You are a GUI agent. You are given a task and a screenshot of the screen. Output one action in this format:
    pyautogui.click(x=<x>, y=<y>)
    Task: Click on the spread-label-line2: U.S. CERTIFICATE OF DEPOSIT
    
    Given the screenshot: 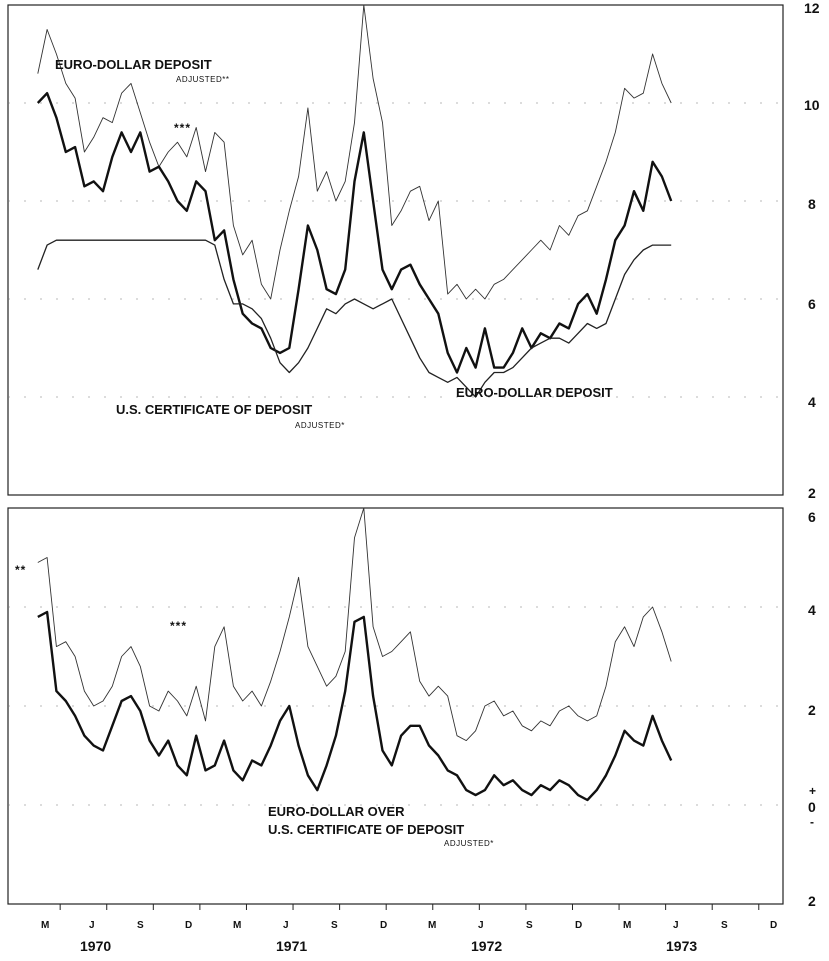 What is the action you would take?
    pyautogui.click(x=366, y=829)
    